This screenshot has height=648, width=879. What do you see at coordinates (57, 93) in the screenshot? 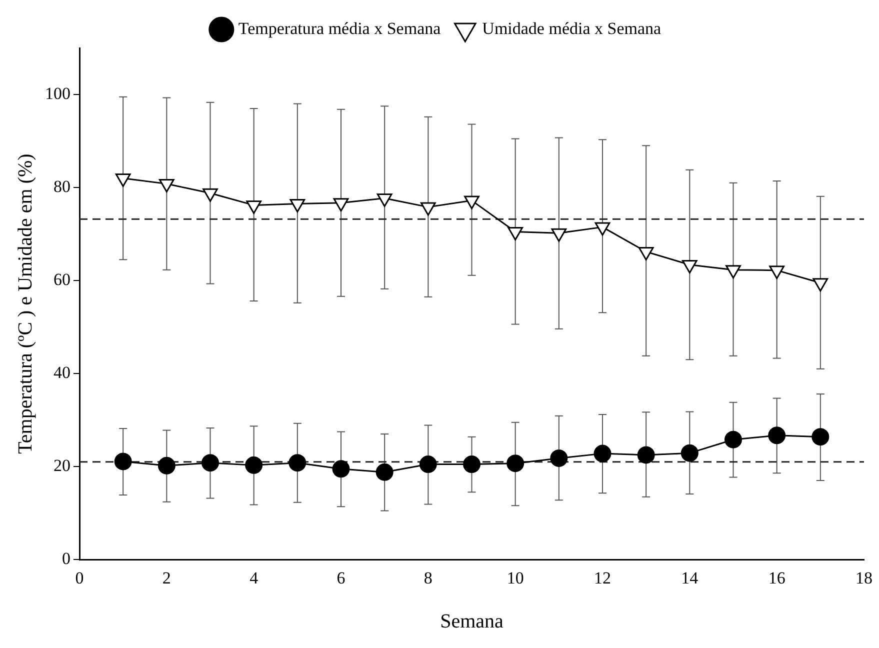
I see `y-tick-label: 100` at bounding box center [57, 93].